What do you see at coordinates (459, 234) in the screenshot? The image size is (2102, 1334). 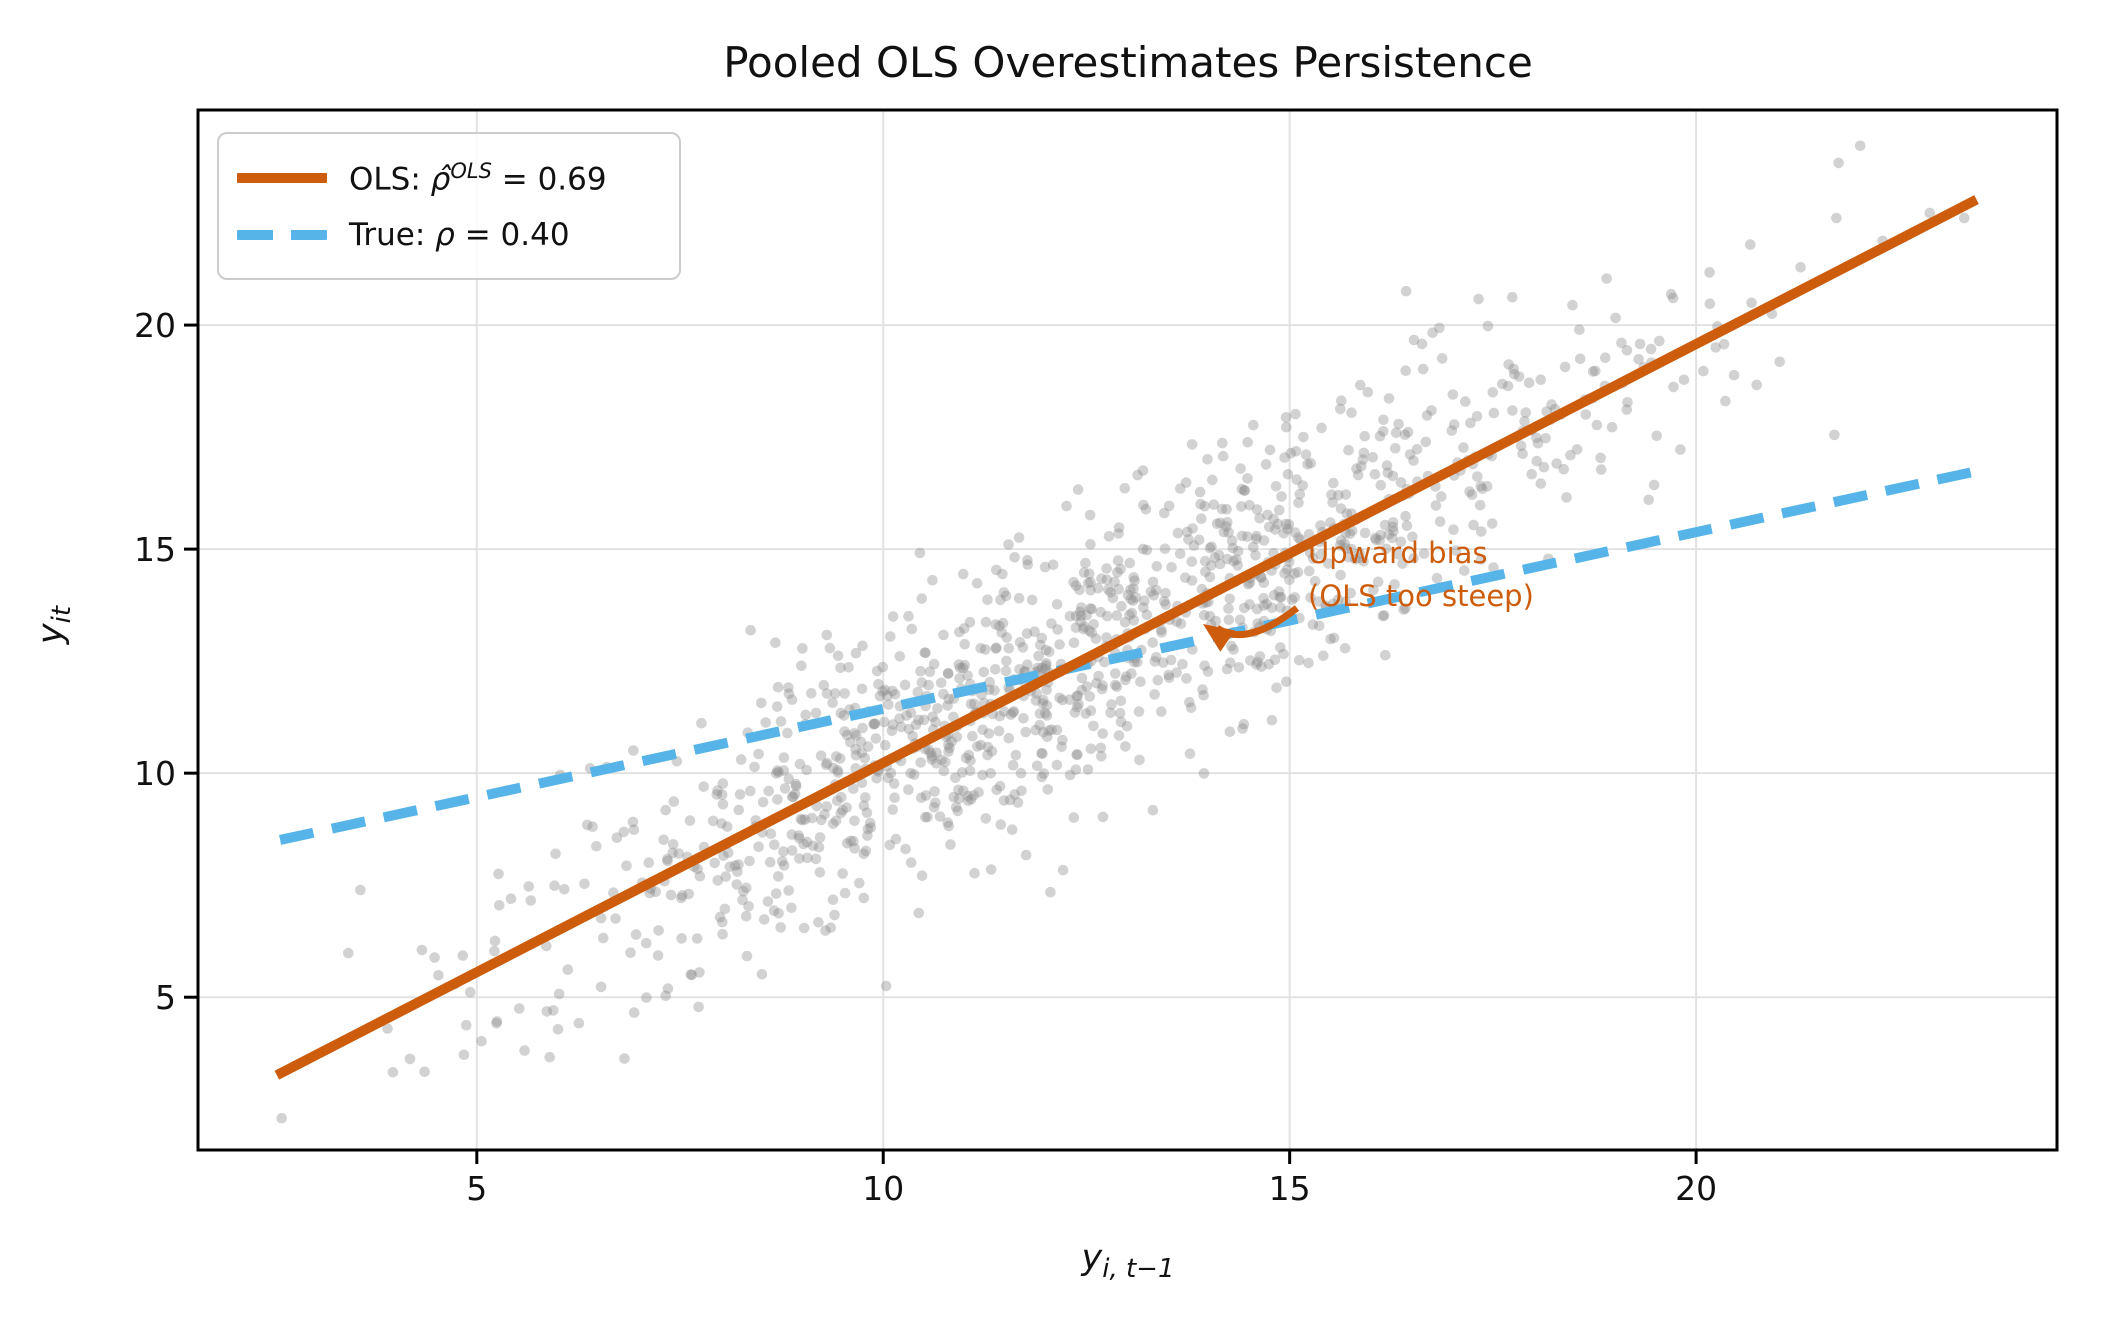 I see `legend-label-true: True: ρ = 0.40` at bounding box center [459, 234].